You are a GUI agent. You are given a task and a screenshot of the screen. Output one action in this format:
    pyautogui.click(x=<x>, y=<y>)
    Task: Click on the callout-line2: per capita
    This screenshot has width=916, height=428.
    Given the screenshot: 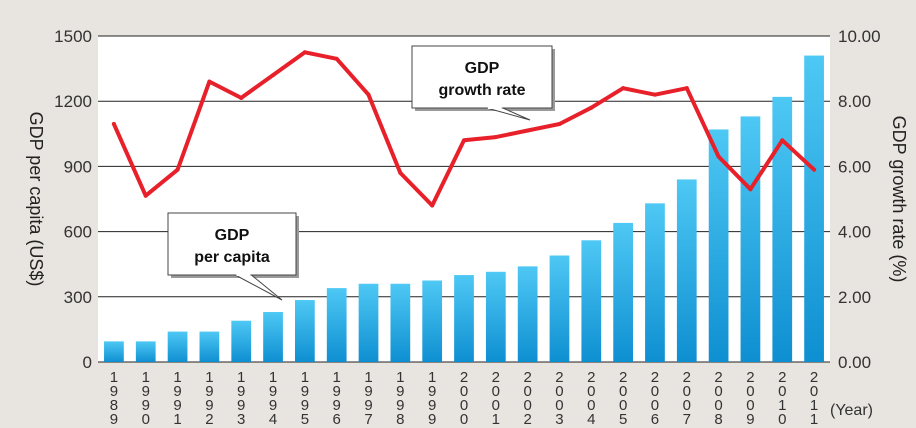 What is the action you would take?
    pyautogui.click(x=232, y=257)
    